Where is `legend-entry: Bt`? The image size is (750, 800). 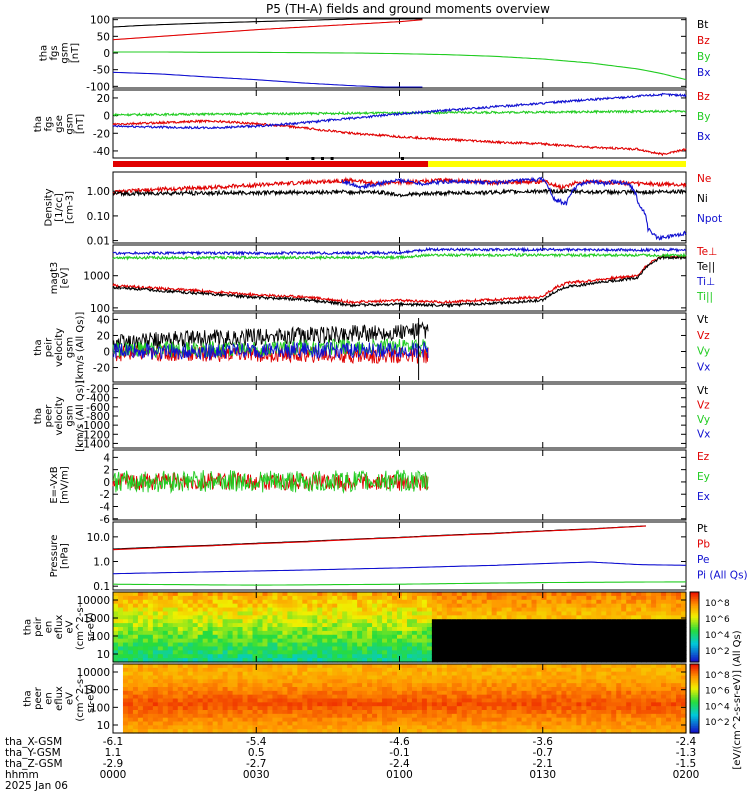
legend-entry: Bt is located at coordinates (702, 25).